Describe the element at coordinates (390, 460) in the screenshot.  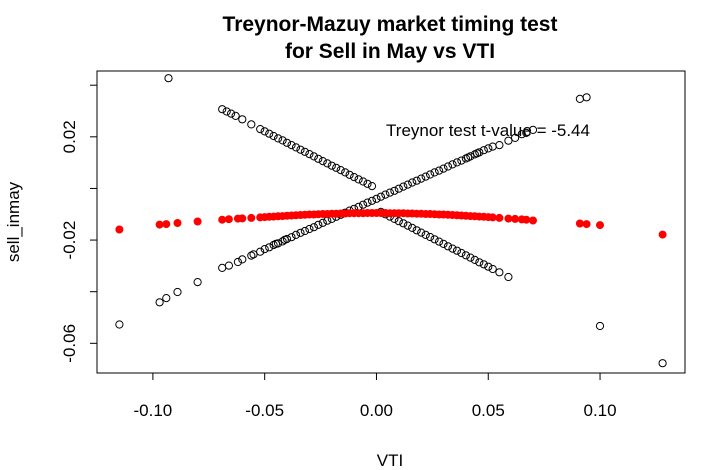
I see `x-axis-label: VTI` at that location.